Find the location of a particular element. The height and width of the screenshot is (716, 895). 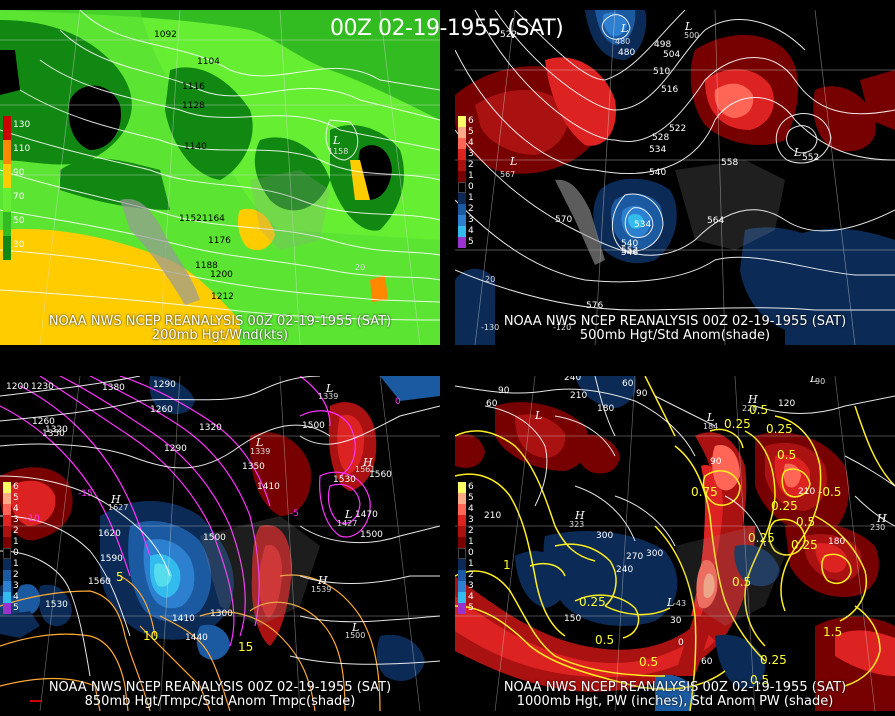

red-marker is located at coordinates (36, 701).